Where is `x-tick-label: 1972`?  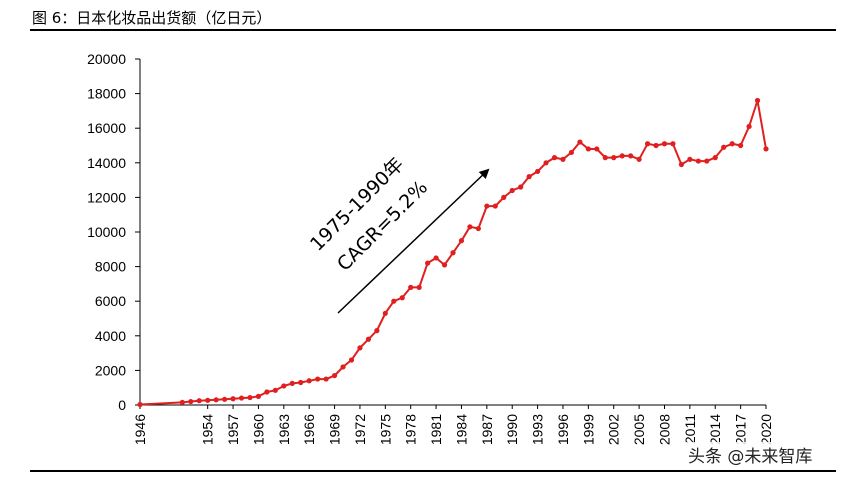 x-tick-label: 1972 is located at coordinates (360, 429).